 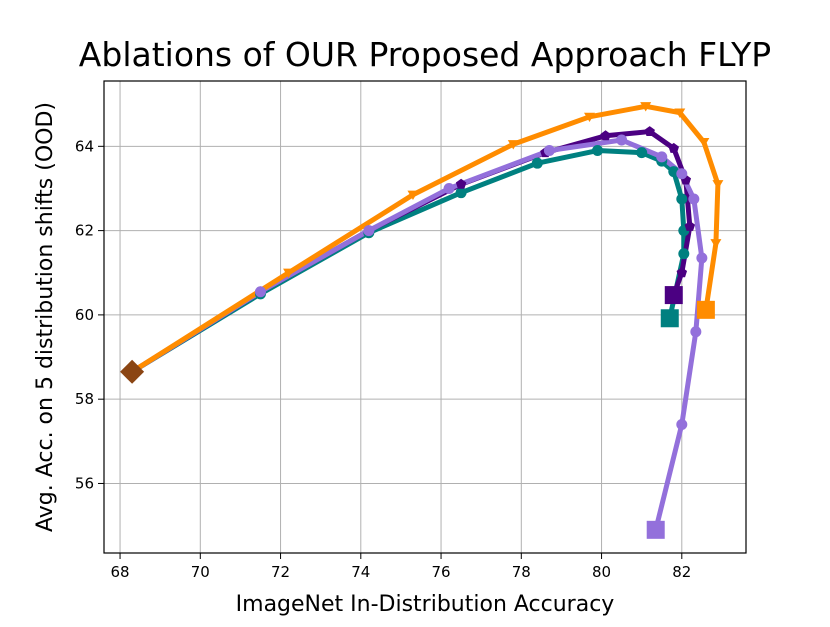 I want to click on y-tick-label: 60, so click(x=84, y=315).